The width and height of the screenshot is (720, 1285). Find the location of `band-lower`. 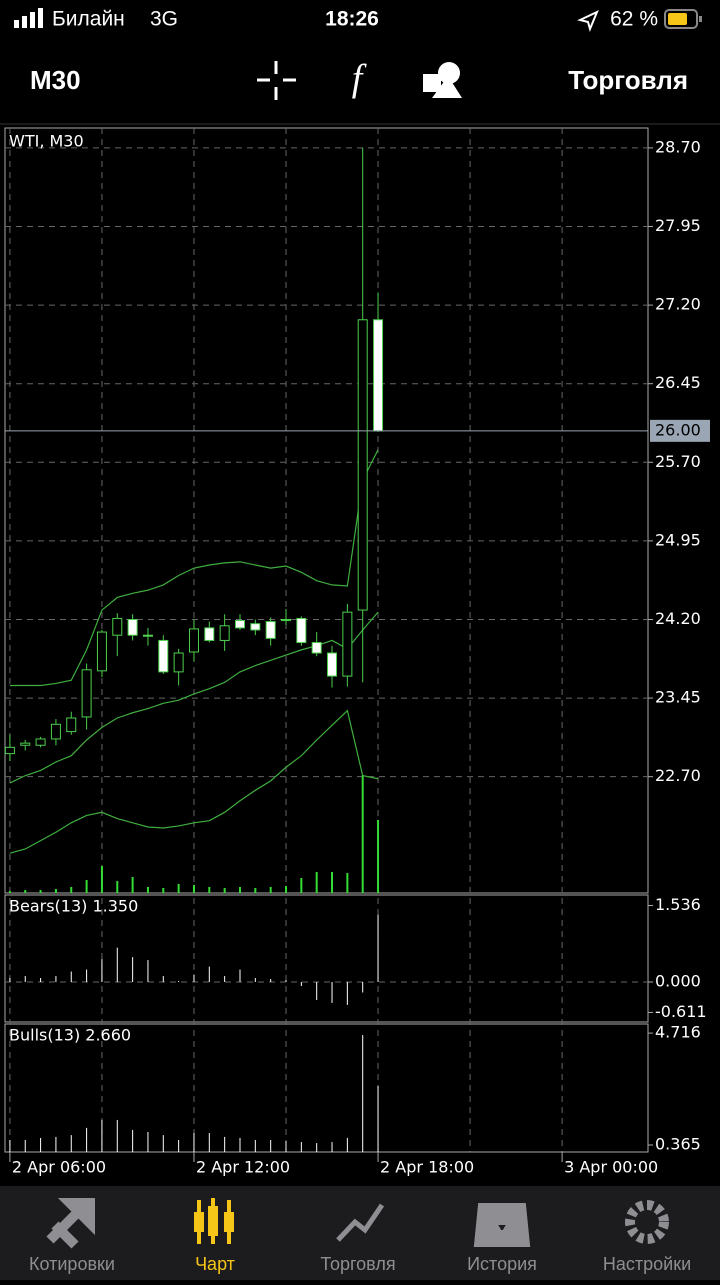

band-lower is located at coordinates (194, 781).